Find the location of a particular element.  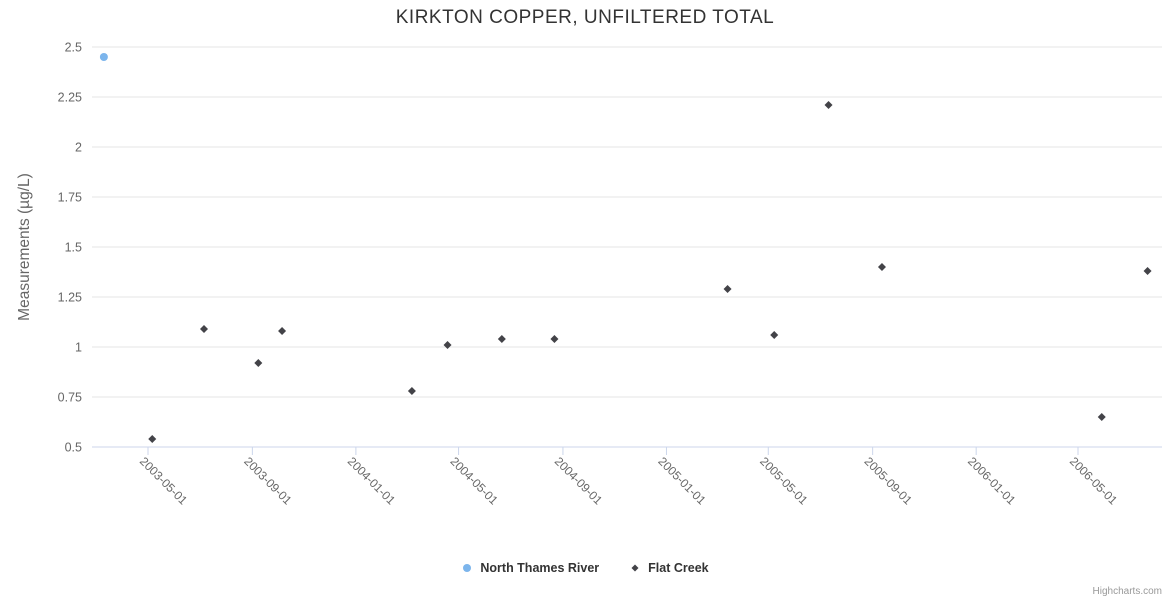

diamond-marker-icon is located at coordinates (635, 568).